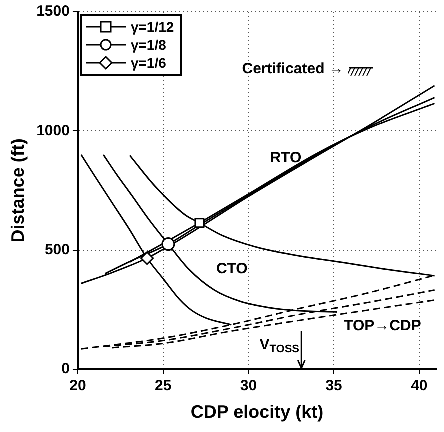 The height and width of the screenshot is (432, 444). What do you see at coordinates (249, 386) in the screenshot?
I see `x-tick-label: 30` at bounding box center [249, 386].